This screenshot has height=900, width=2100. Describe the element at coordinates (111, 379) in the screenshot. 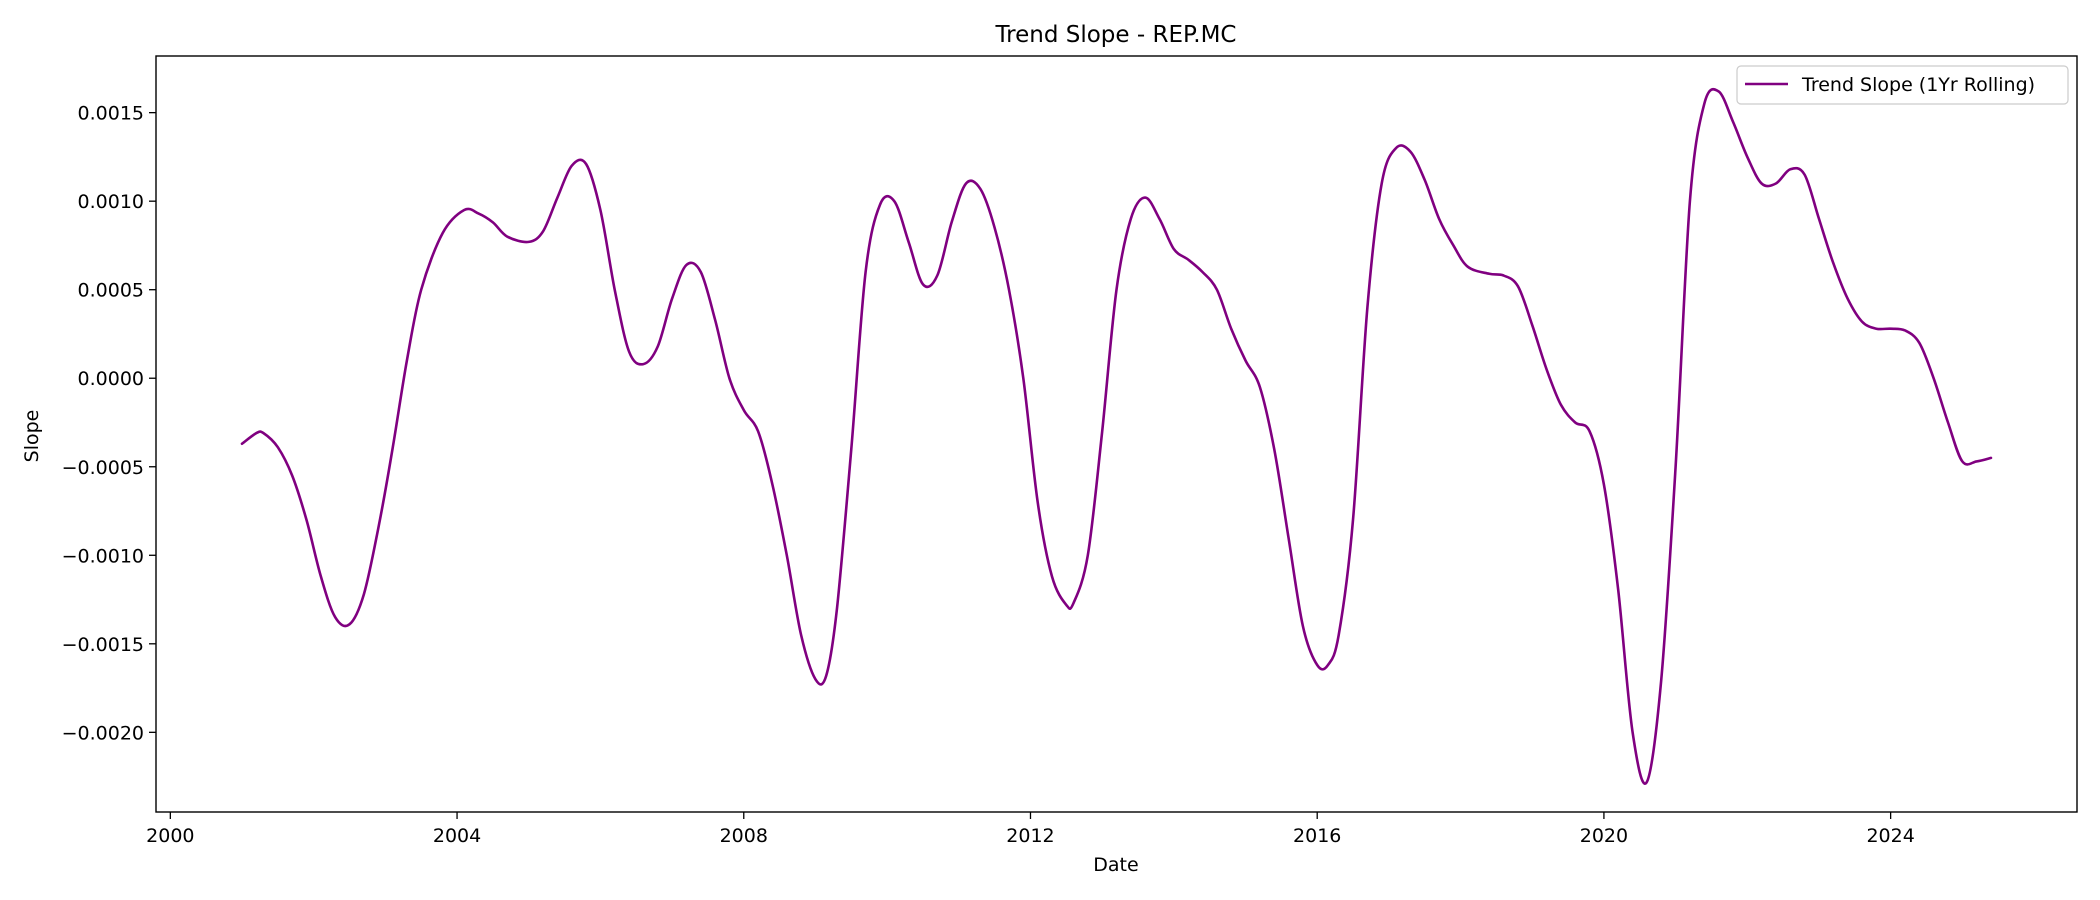

I see `y-tick-label: 0.0000` at that location.